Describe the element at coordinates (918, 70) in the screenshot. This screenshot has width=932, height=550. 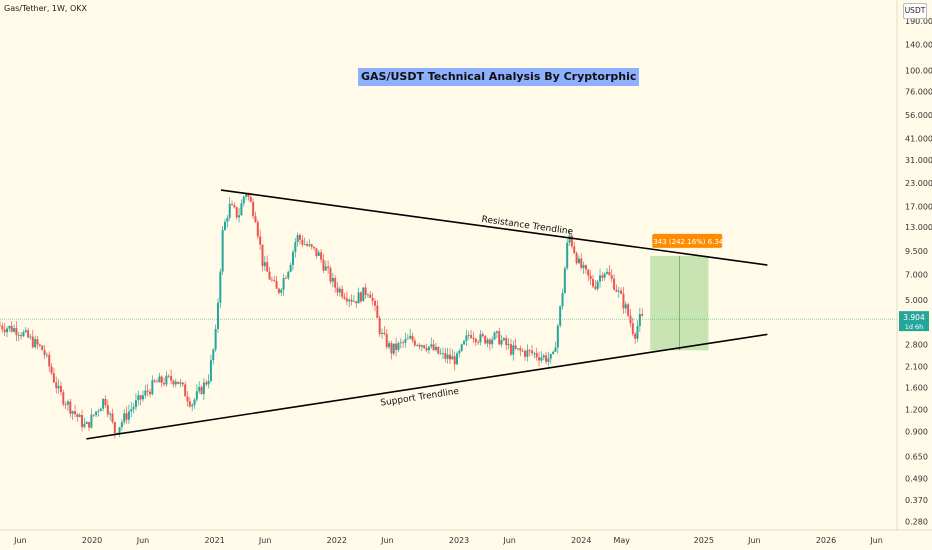
I see `price-tick-label: 100.000` at that location.